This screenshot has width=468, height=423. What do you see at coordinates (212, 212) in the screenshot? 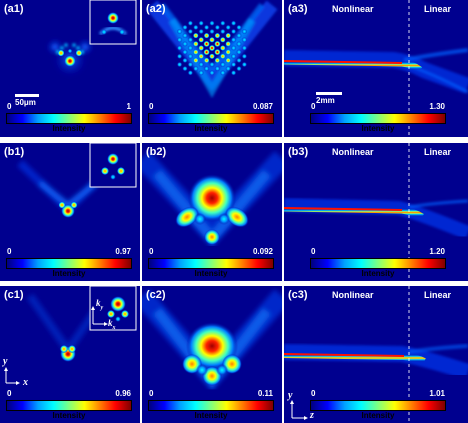
I see `panel-b2: (b2) 0 0.092 Intensity` at bounding box center [212, 212].